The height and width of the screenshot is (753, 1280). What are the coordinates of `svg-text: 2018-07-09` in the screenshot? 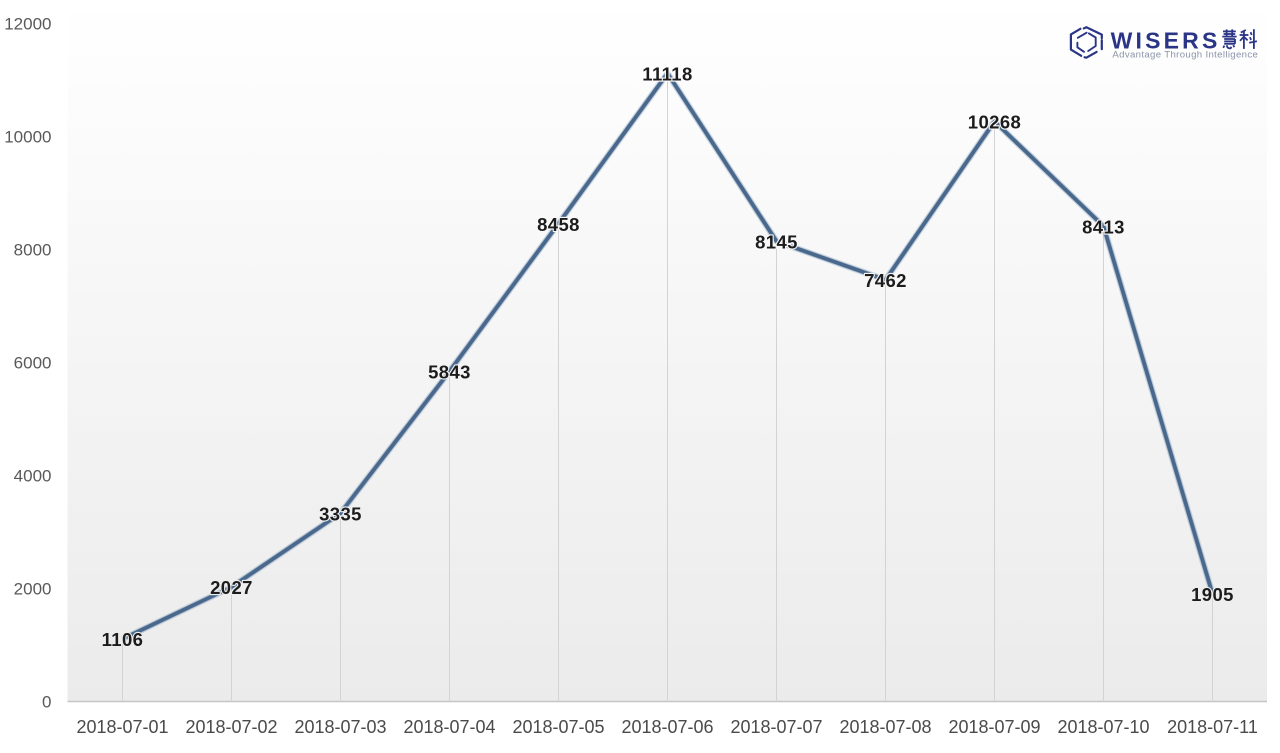 It's located at (994, 727).